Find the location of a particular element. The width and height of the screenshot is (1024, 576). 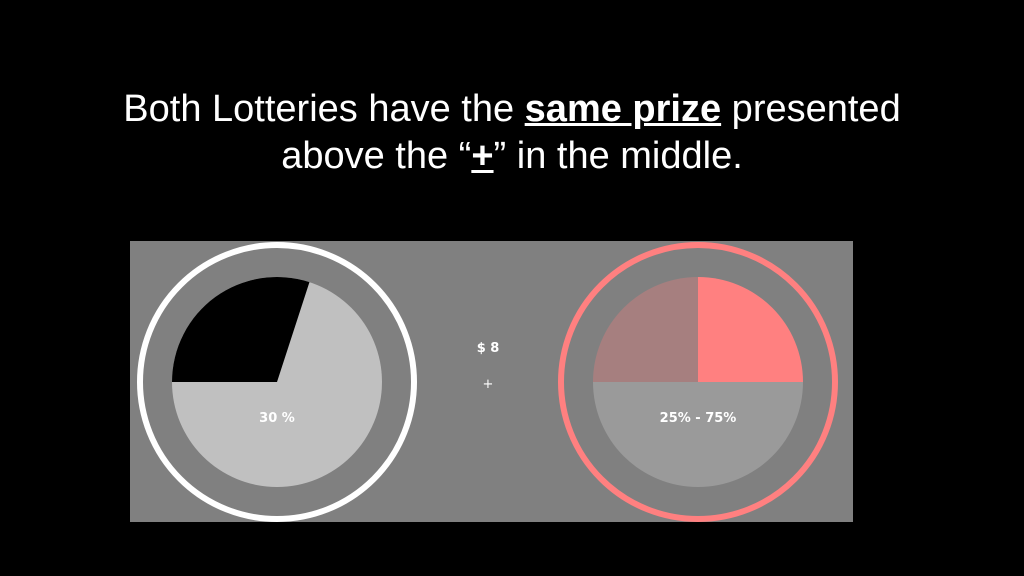

title-text: Both Lotteries have the is located at coordinates (324, 109).